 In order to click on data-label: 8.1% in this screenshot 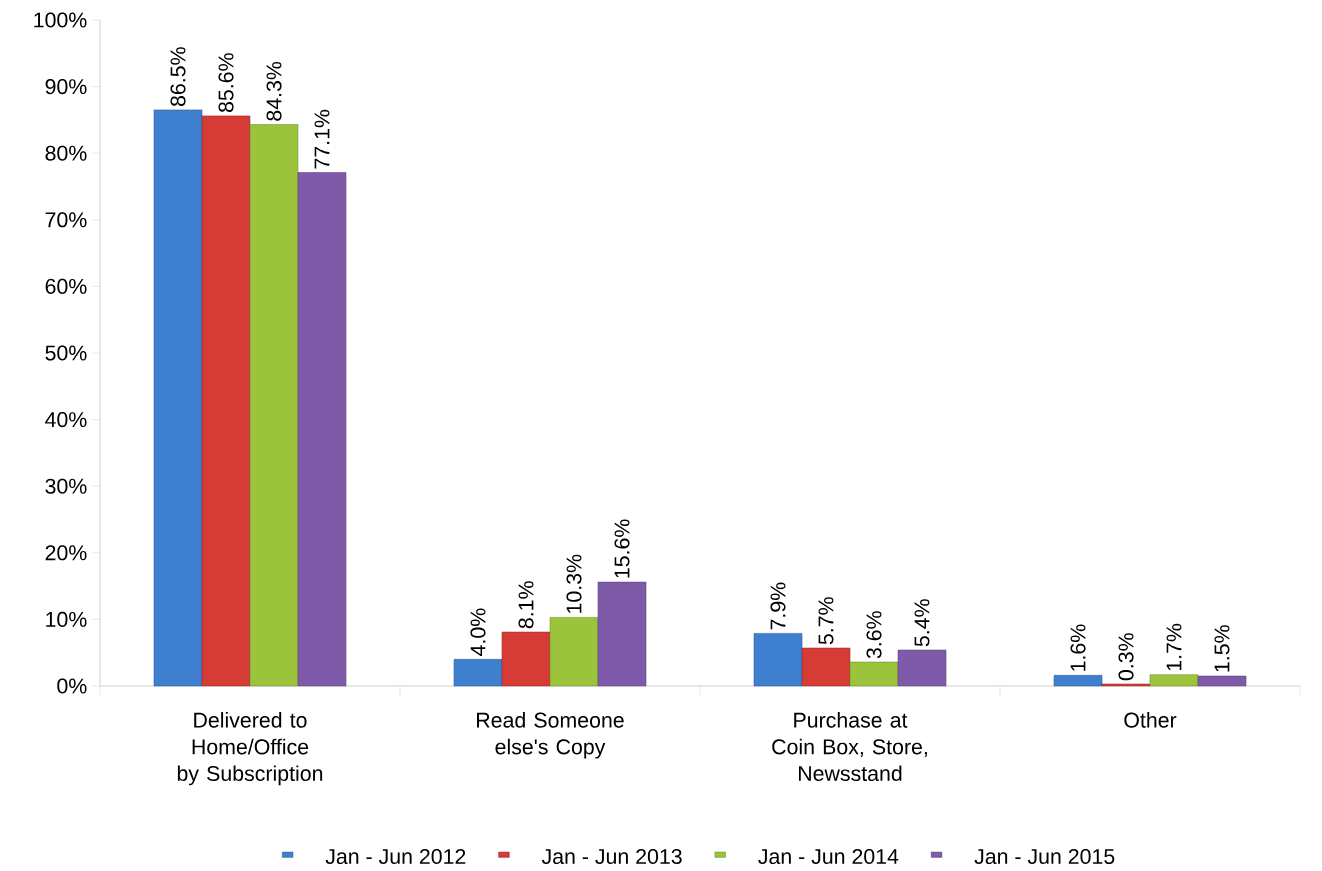, I will do `click(526, 605)`.